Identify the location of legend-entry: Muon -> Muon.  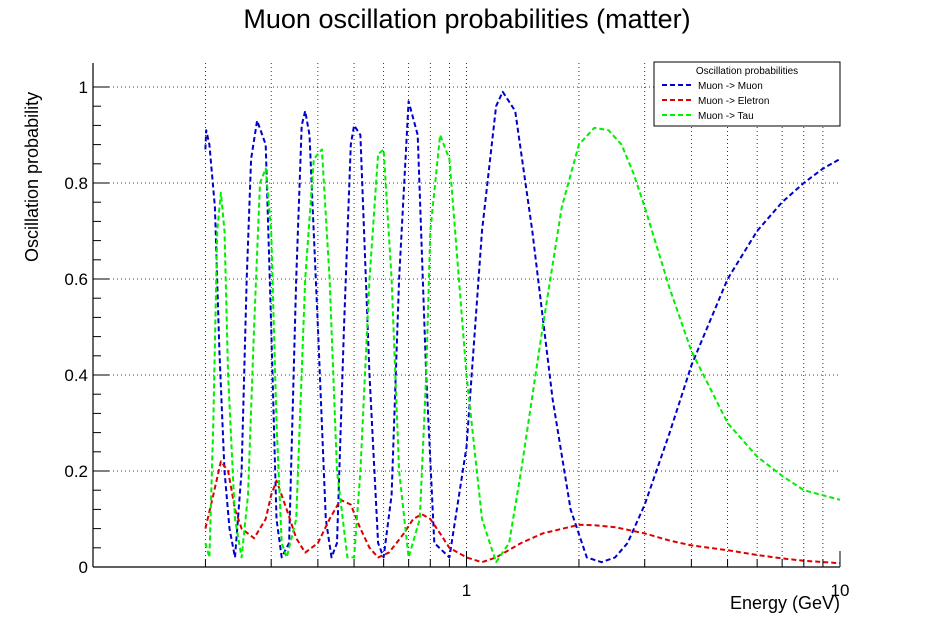
(730, 86).